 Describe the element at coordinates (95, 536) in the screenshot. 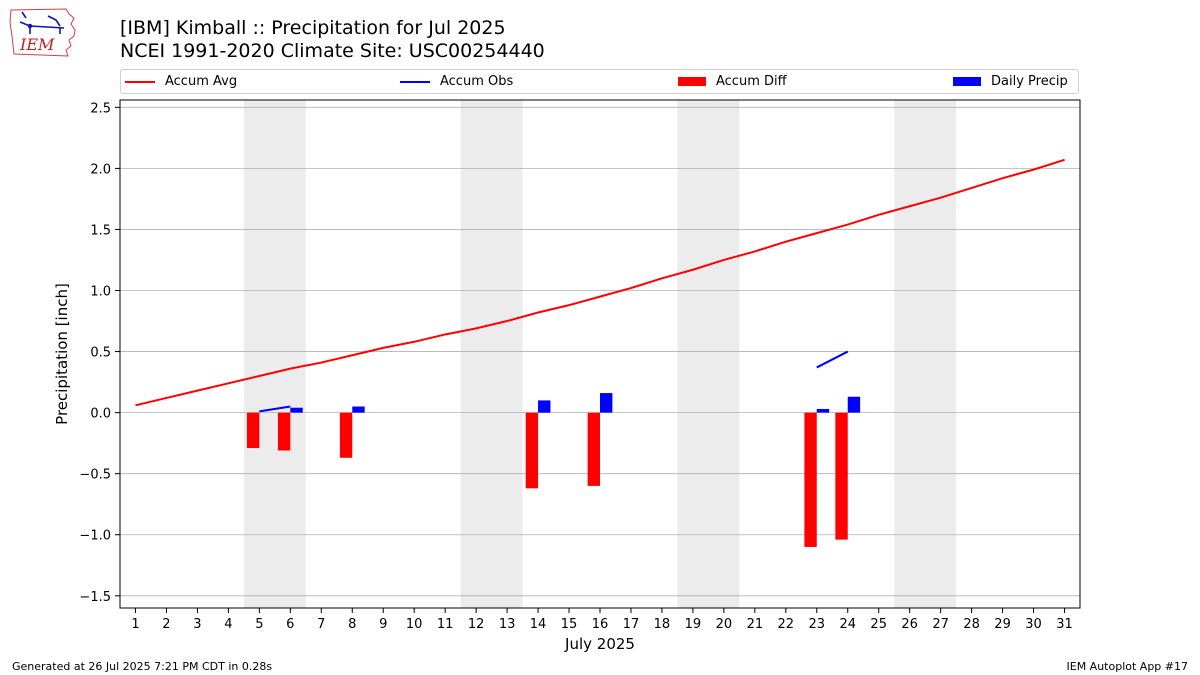

I see `y-tick-label: −1.0` at that location.